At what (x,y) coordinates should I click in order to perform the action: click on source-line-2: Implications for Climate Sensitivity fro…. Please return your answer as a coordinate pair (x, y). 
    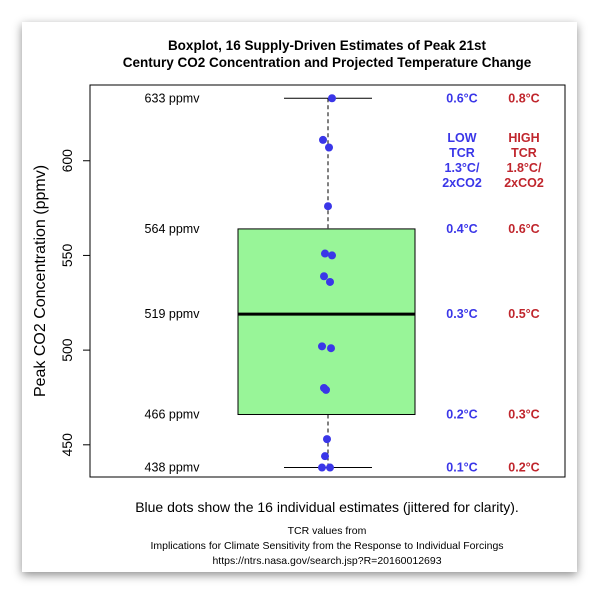
    Looking at the image, I should click on (326, 546).